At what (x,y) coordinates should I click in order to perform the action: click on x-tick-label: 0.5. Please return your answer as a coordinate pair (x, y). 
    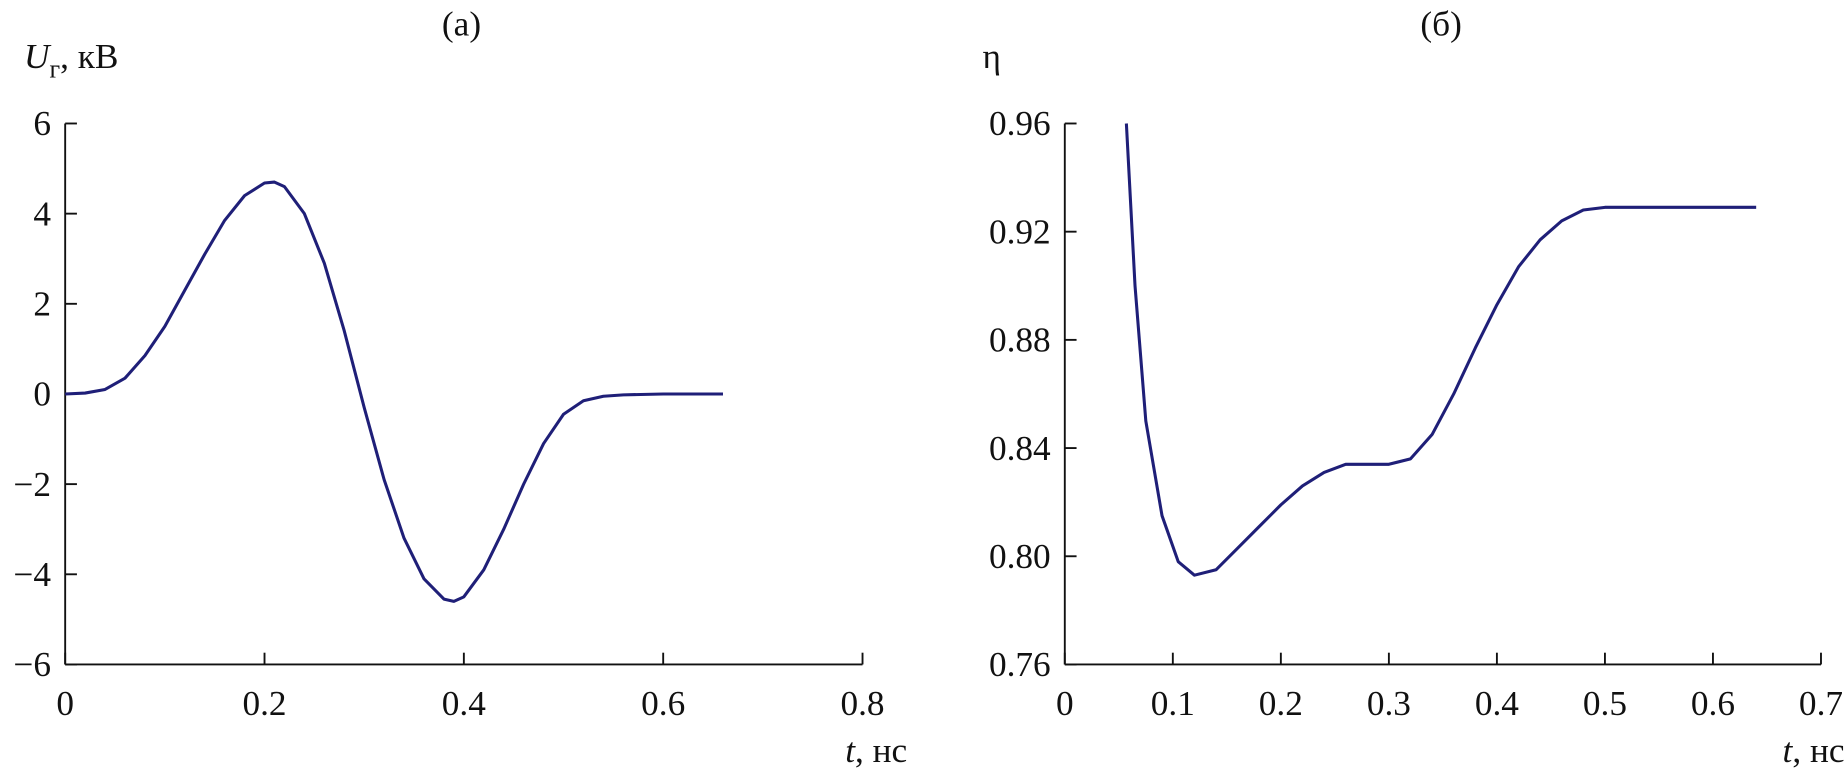
    Looking at the image, I should click on (1605, 703).